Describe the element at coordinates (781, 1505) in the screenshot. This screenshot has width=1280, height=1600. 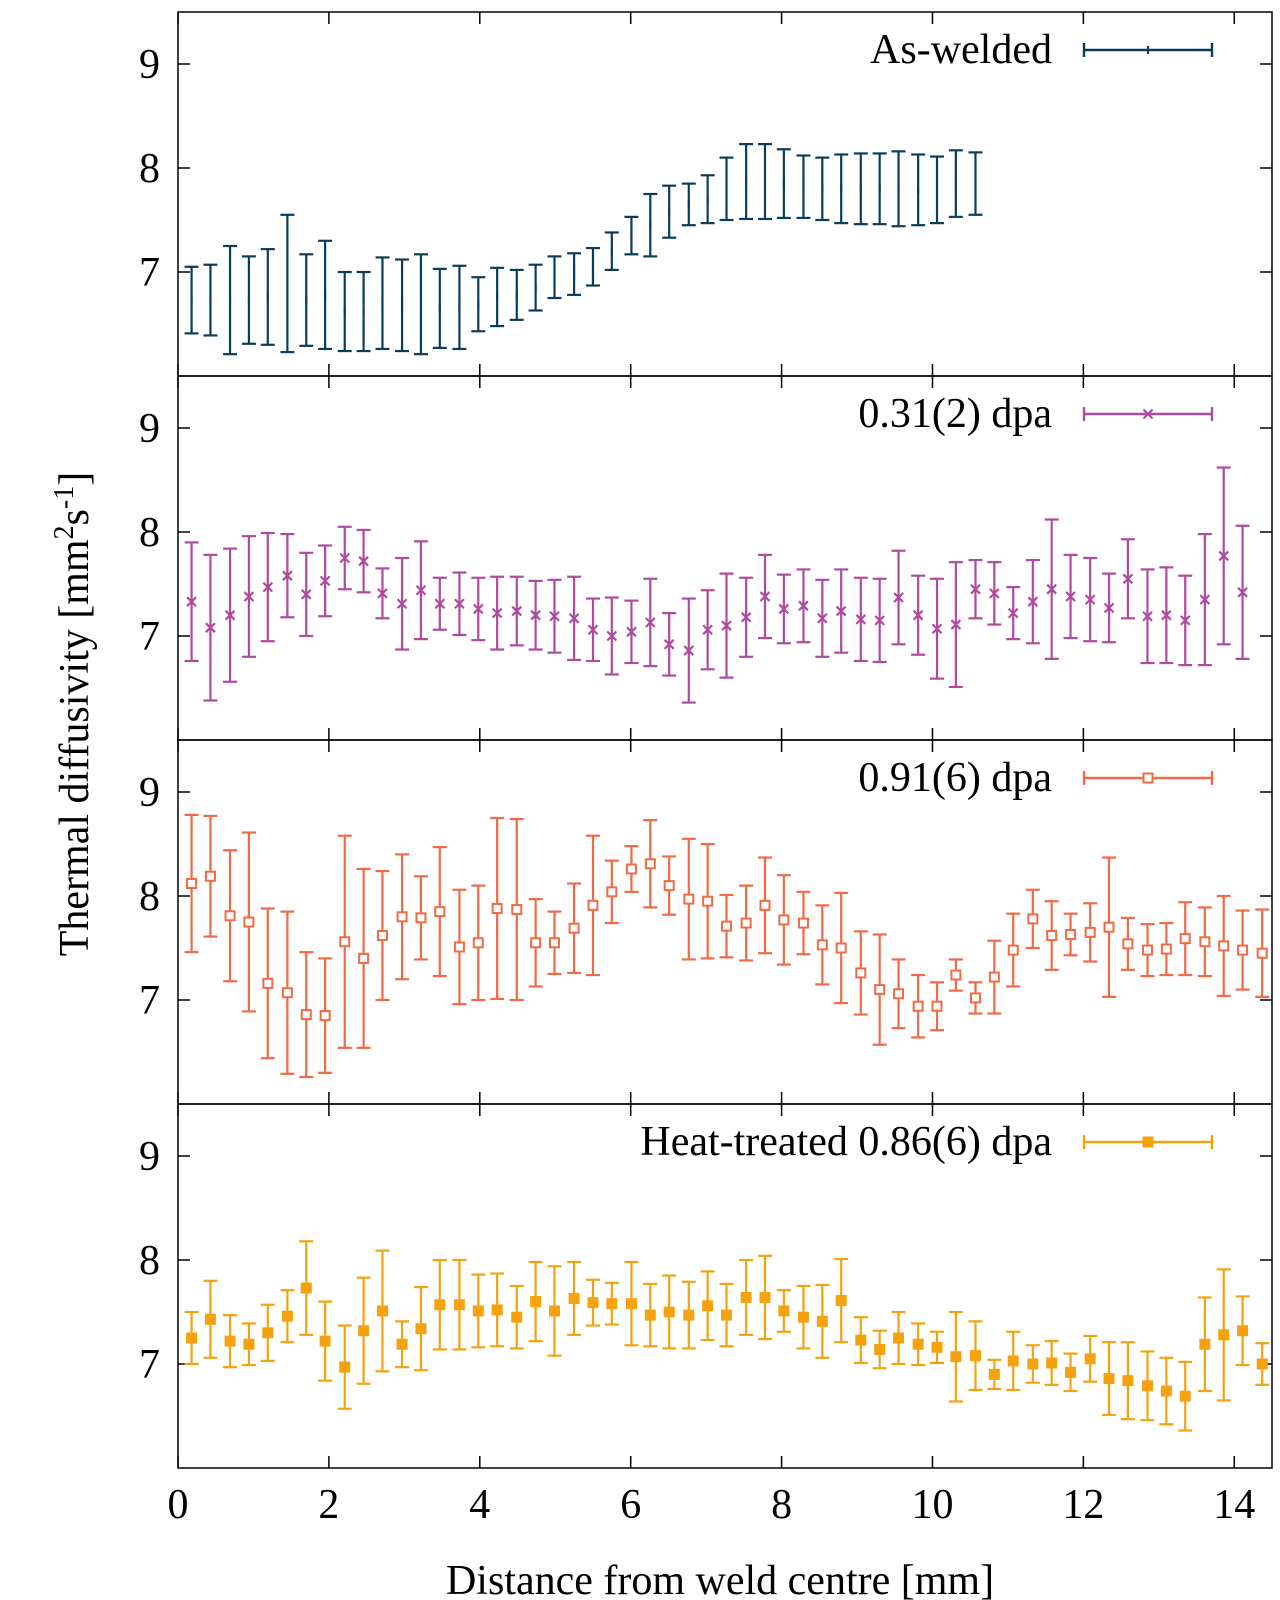
I see `x-tick-label: 8` at that location.